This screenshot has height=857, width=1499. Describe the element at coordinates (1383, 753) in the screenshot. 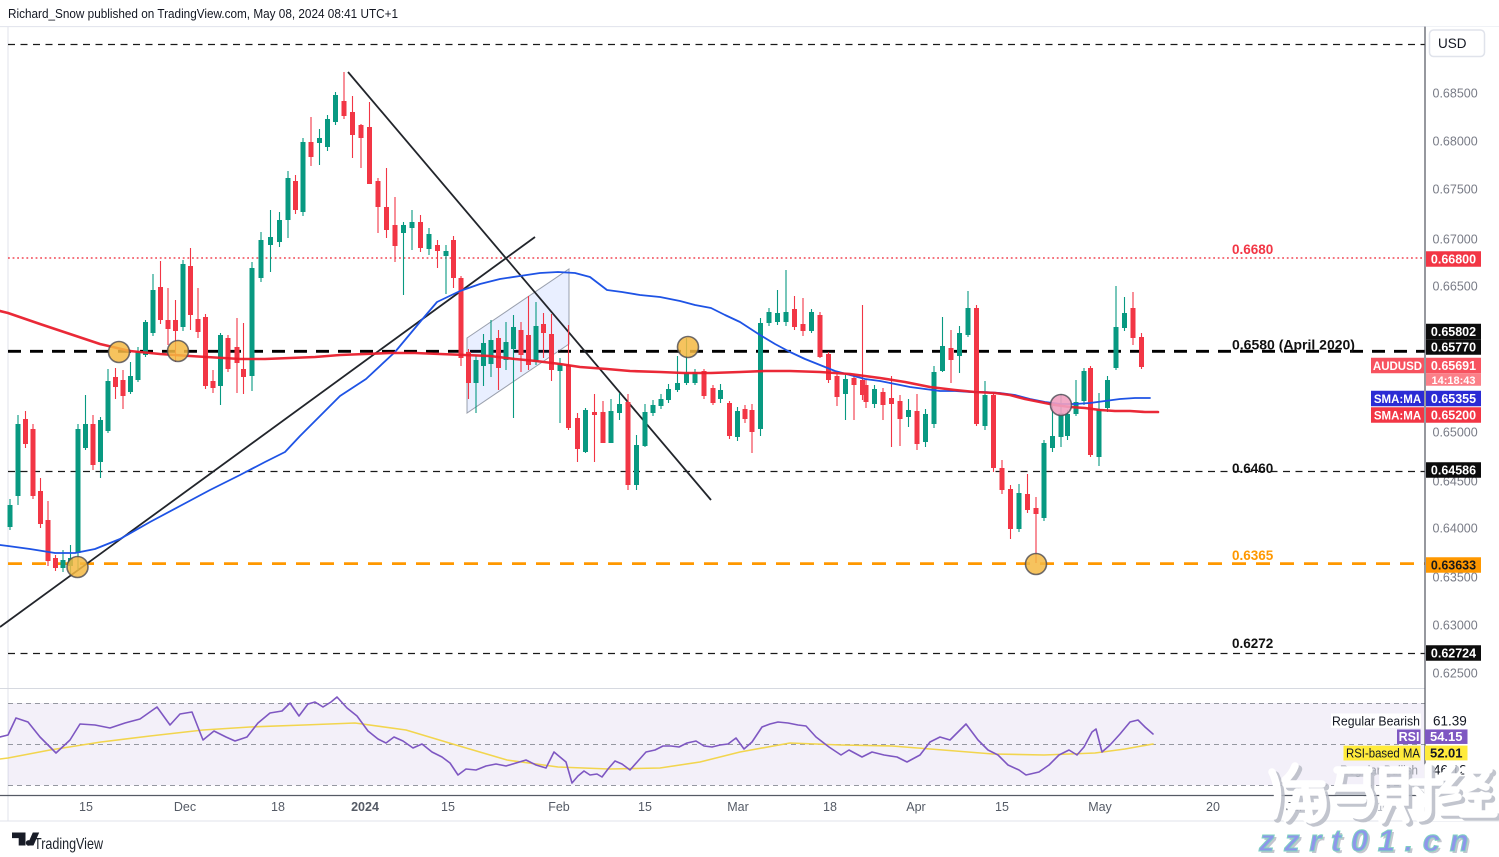

I see `svg-text: RSI-based MA` at that location.